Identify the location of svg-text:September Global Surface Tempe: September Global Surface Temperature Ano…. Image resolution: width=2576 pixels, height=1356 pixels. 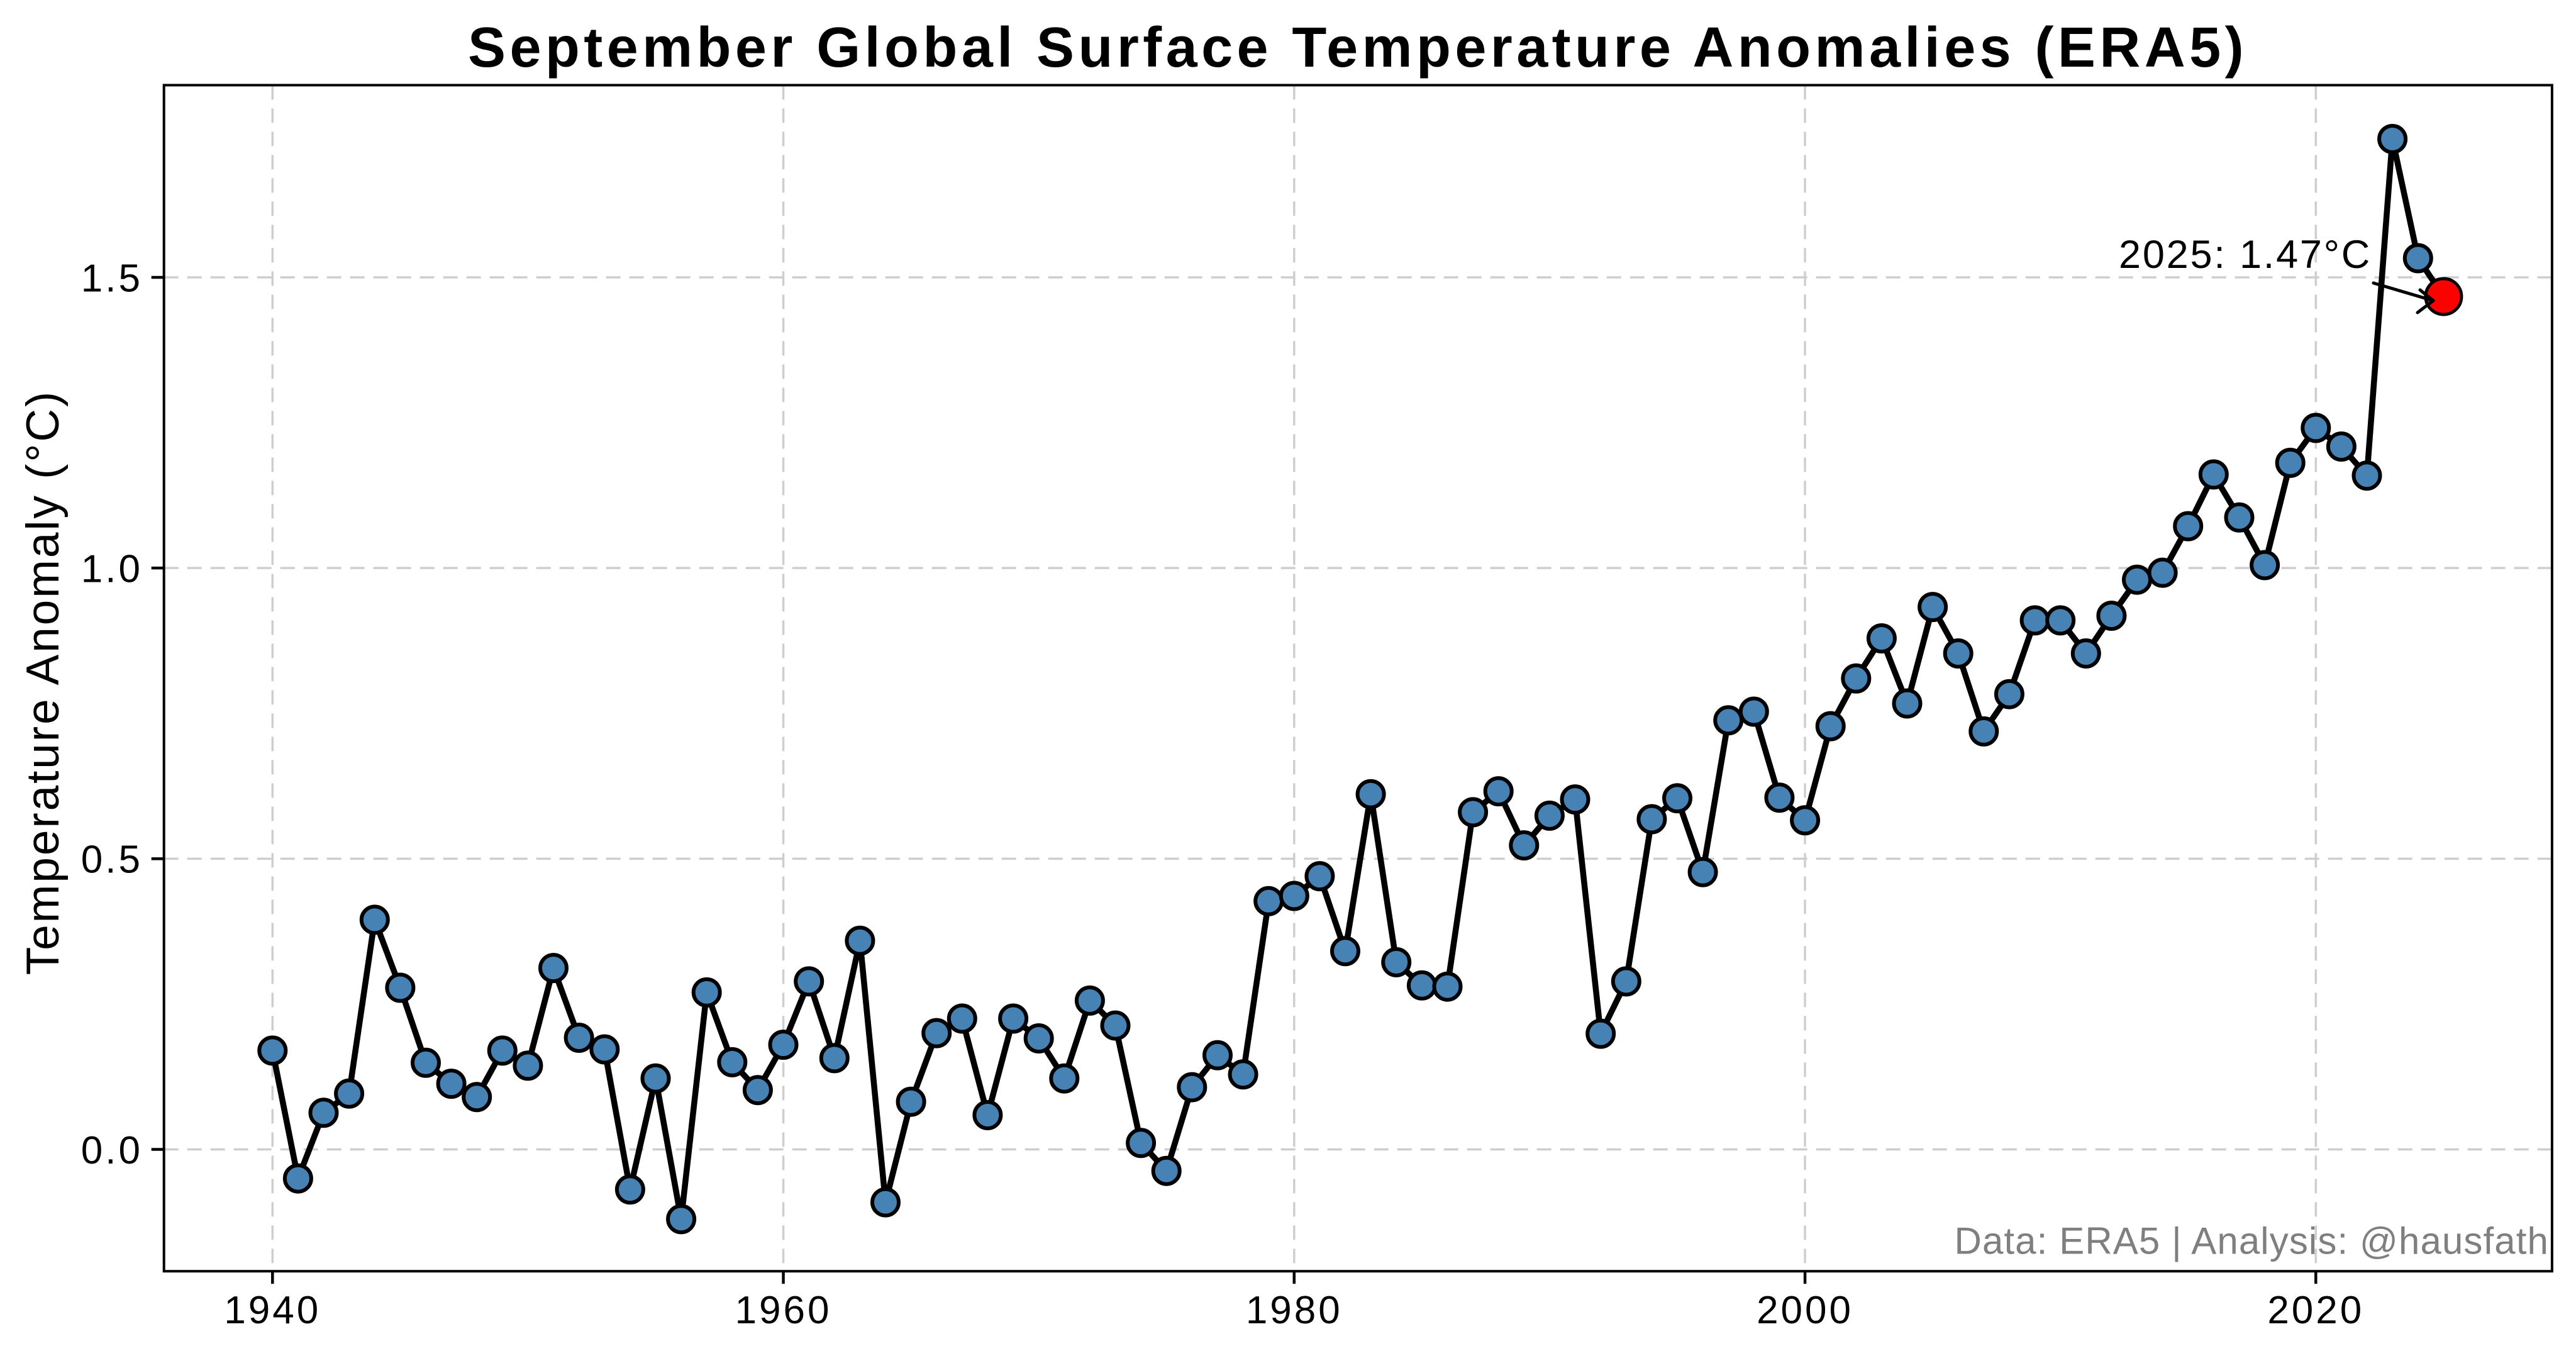
(1358, 48).